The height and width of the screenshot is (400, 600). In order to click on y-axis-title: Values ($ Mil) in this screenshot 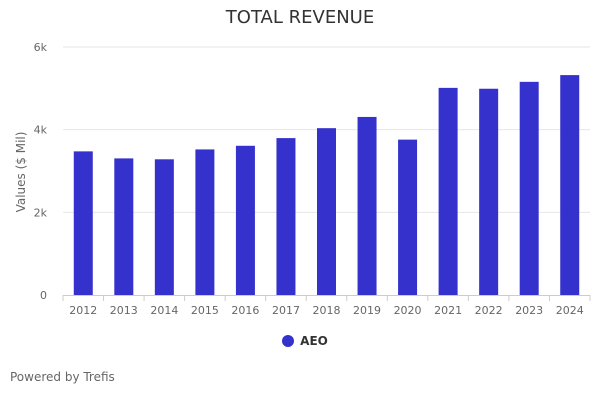, I will do `click(21, 172)`.